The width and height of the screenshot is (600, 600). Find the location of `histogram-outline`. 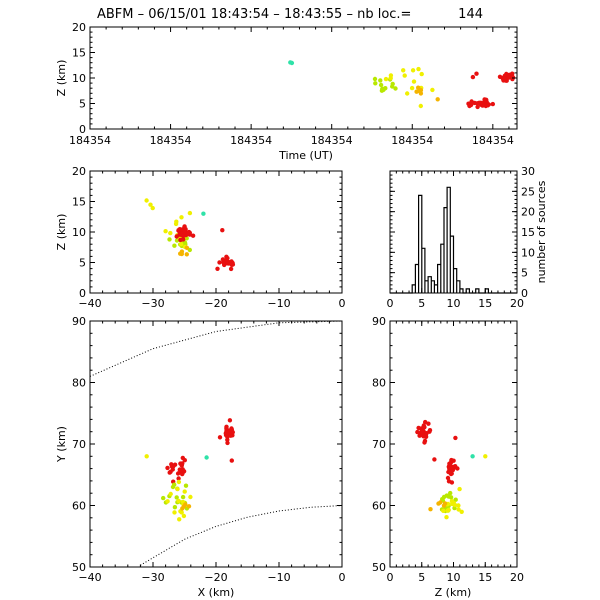

histogram-outline is located at coordinates (453, 240).